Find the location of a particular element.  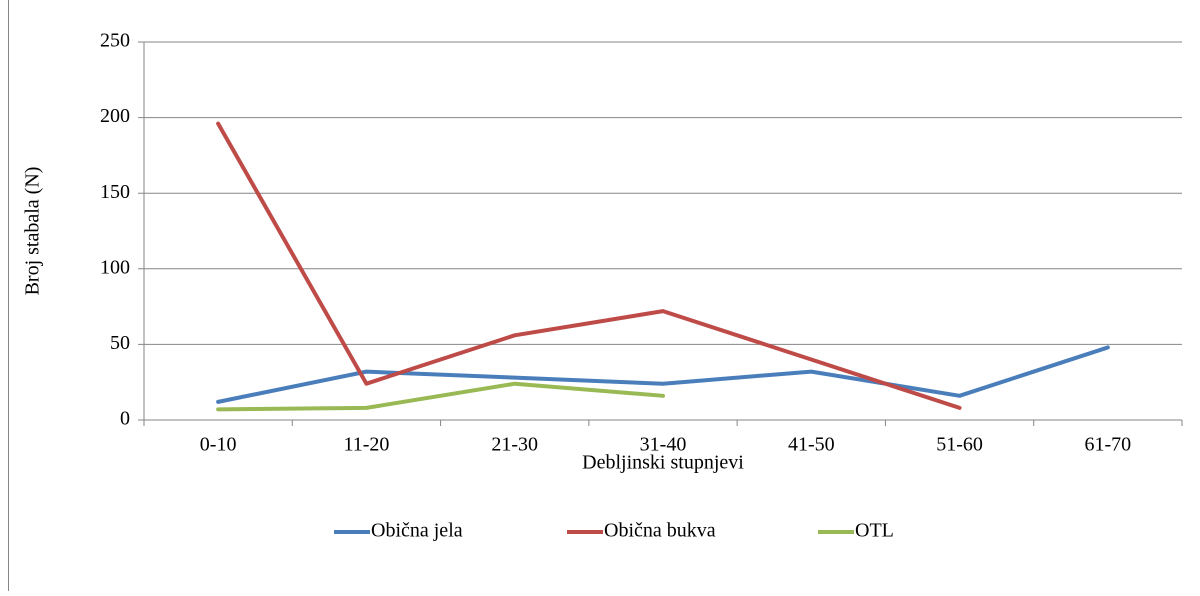

y-tick-label: 50 is located at coordinates (120, 343).